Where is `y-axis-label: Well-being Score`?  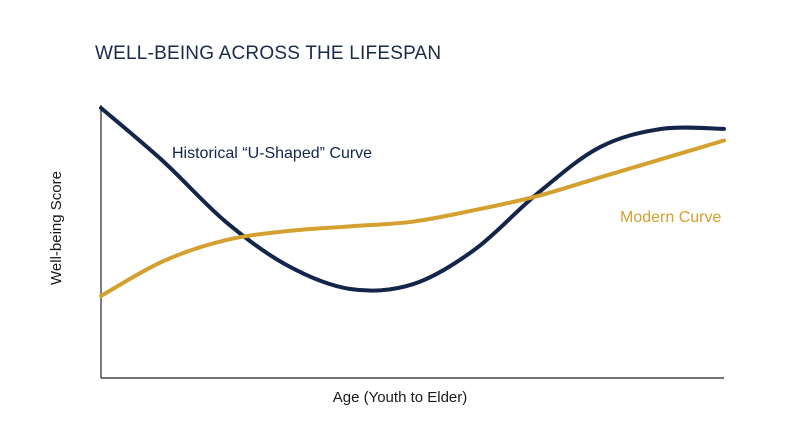
y-axis-label: Well-being Score is located at coordinates (56, 228).